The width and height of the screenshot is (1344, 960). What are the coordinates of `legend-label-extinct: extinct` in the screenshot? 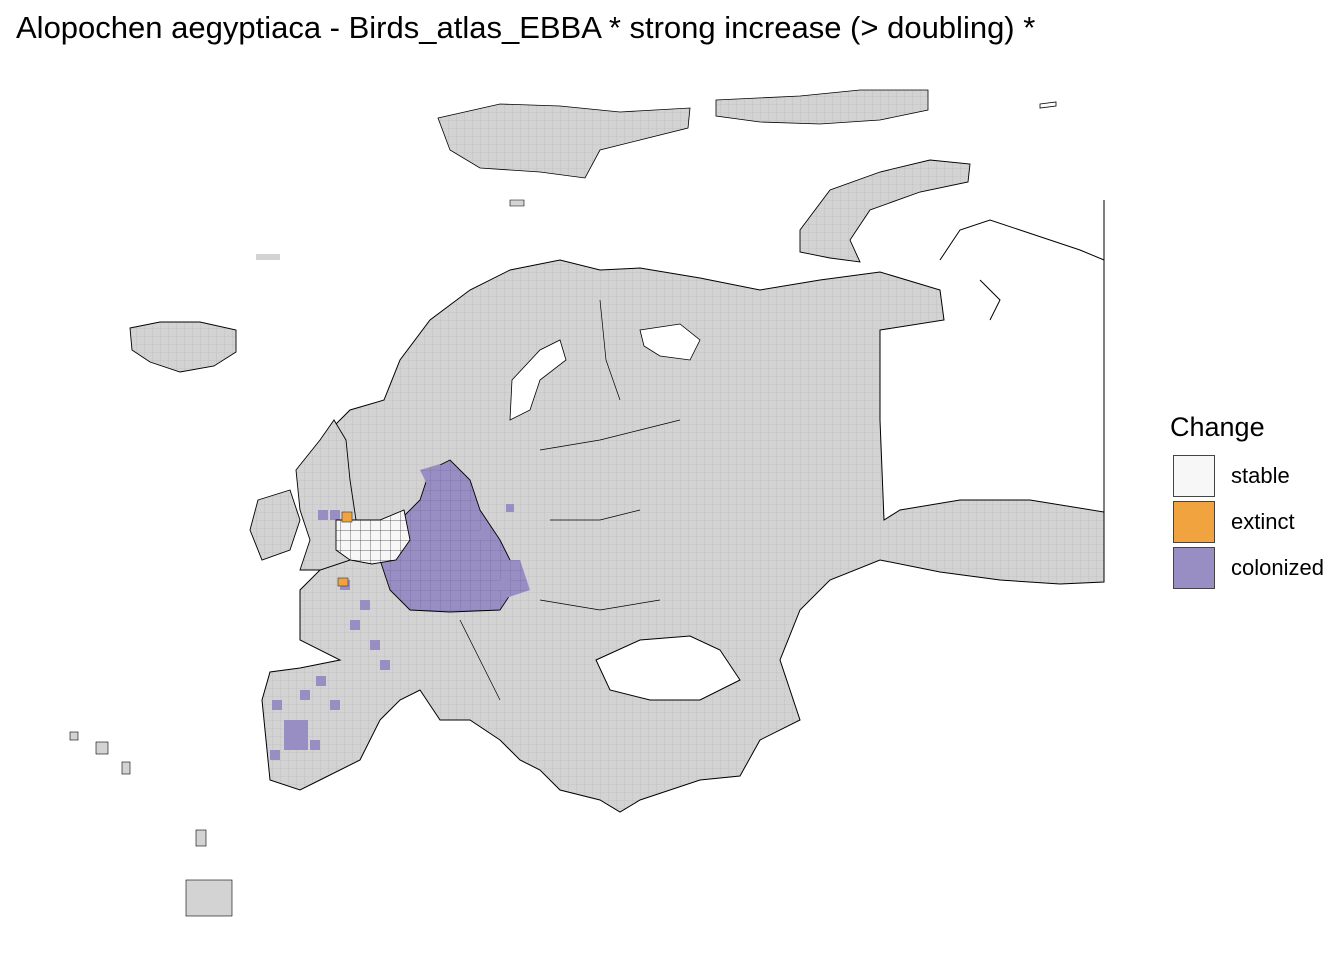 It's located at (1263, 521).